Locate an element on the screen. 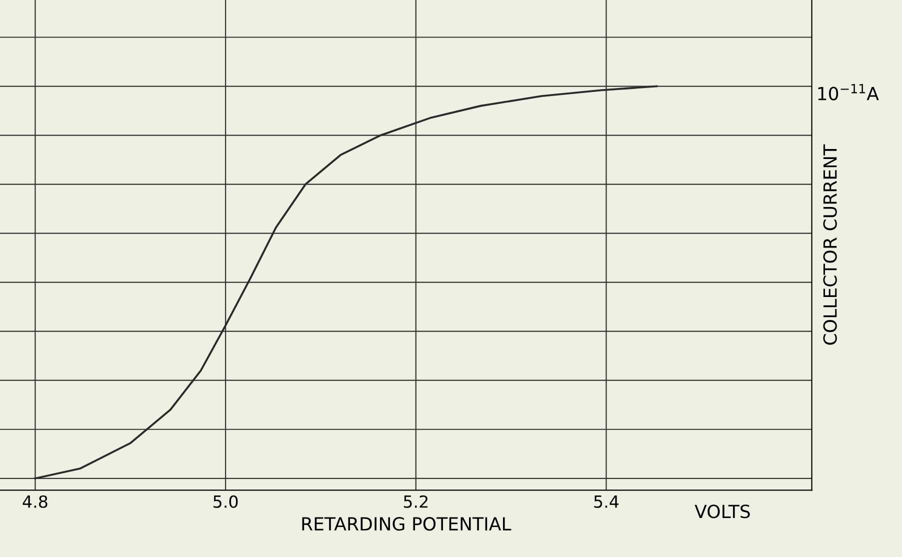 Image resolution: width=902 pixels, height=557 pixels. x-tick-label: 5.2 is located at coordinates (416, 501).